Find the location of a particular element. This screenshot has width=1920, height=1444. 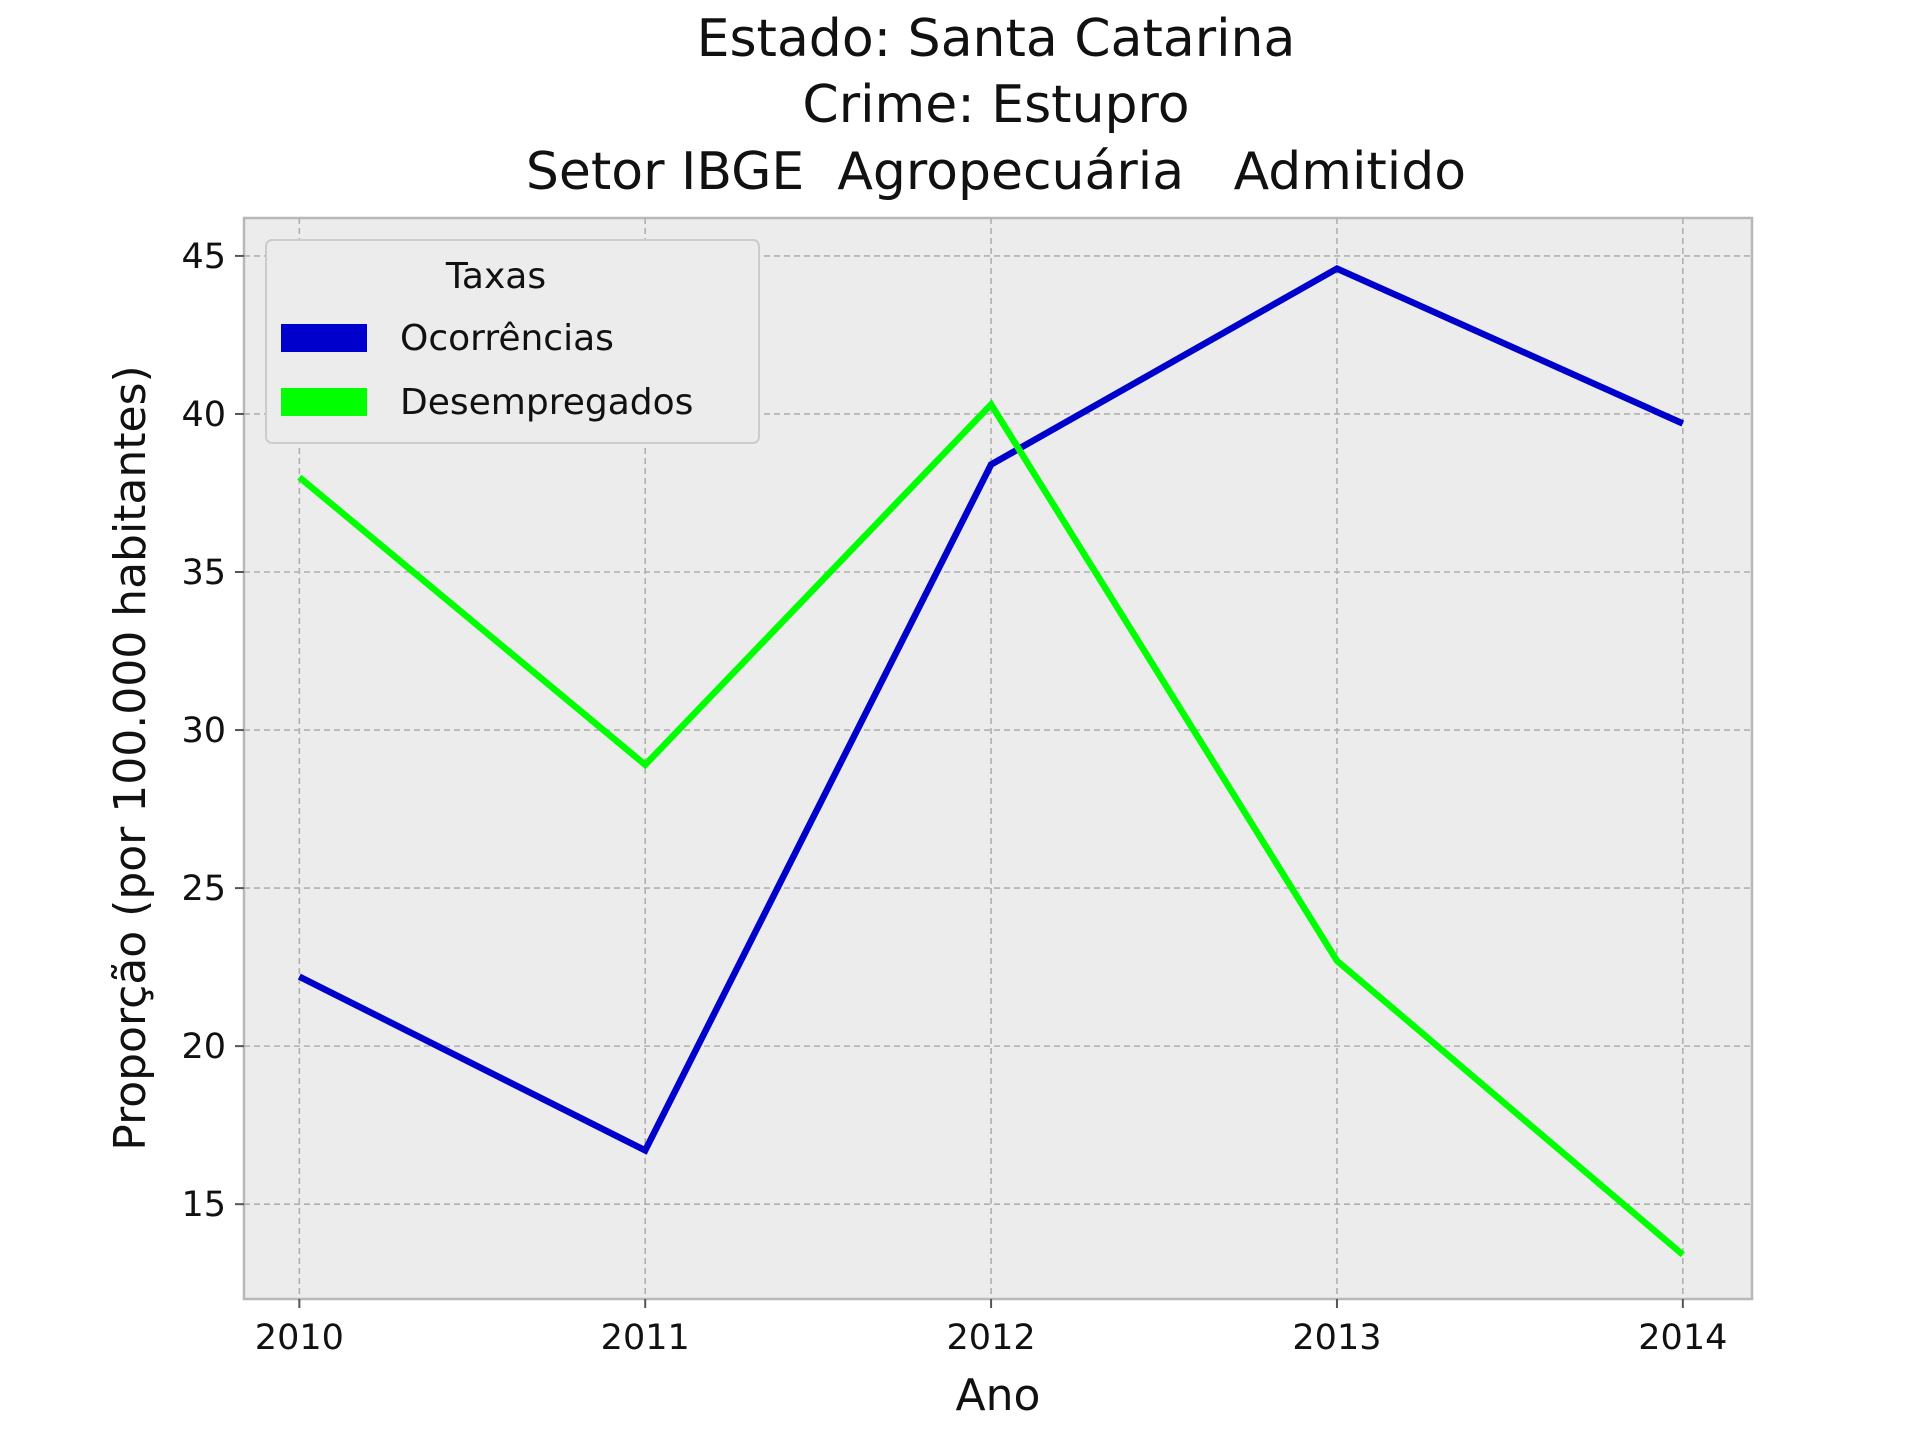

legend-swatch-desempregados is located at coordinates (324, 402).